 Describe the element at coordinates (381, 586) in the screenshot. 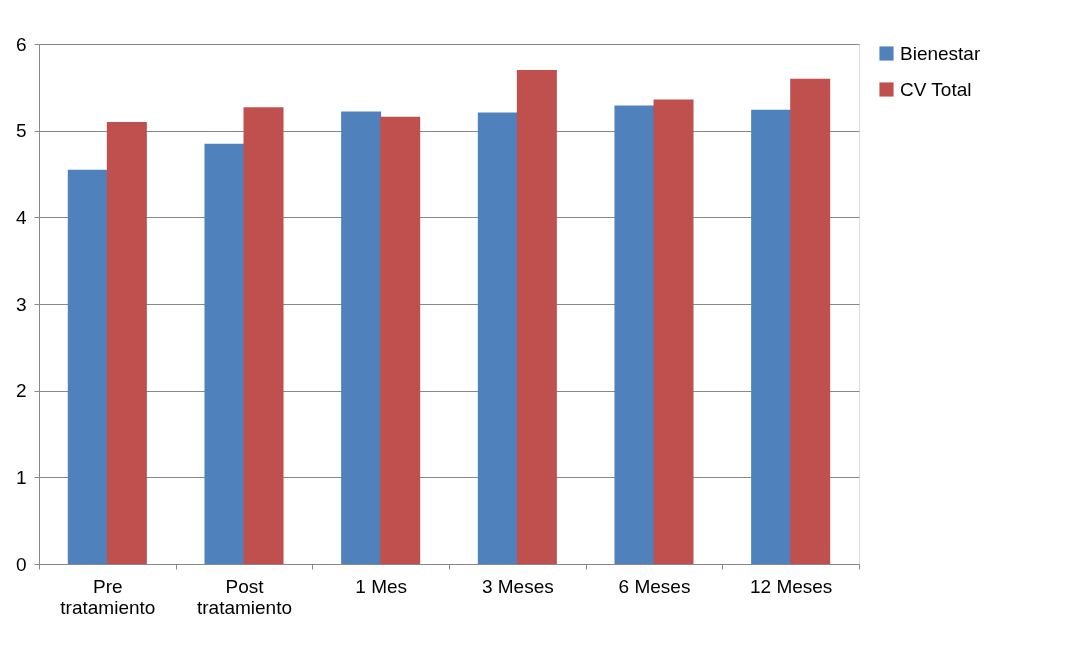

I see `x-tick-label: 1 Mes` at that location.